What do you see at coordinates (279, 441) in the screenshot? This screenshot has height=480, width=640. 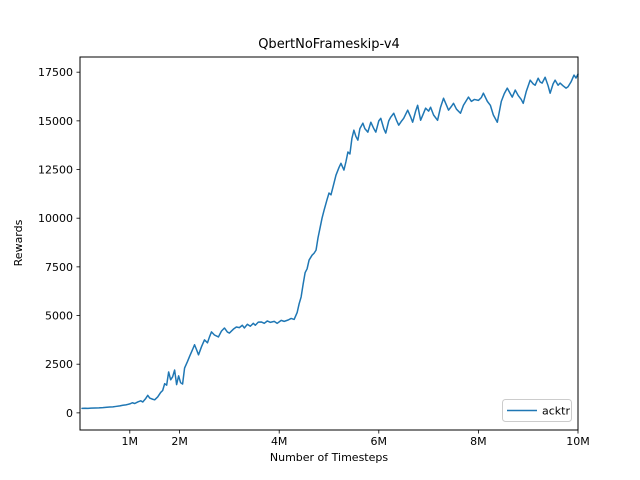 I see `x-tick-label: 4M` at bounding box center [279, 441].